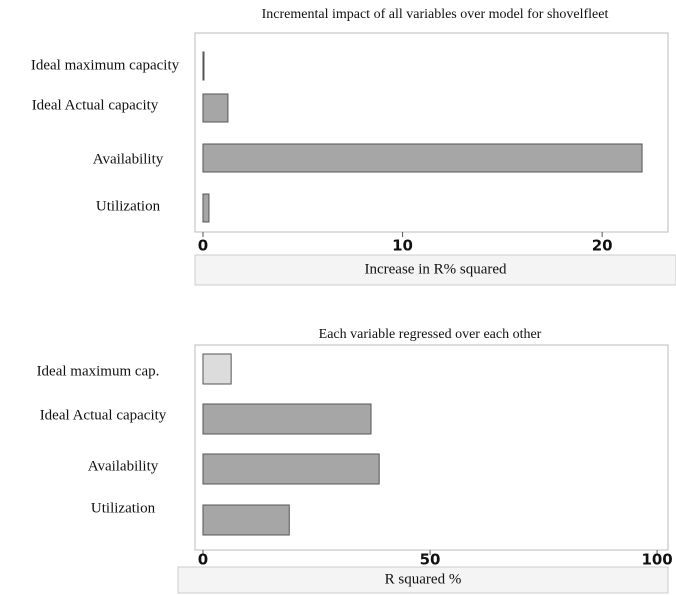 The image size is (676, 595). What do you see at coordinates (602, 246) in the screenshot?
I see `x-tick-label: 20` at bounding box center [602, 246].